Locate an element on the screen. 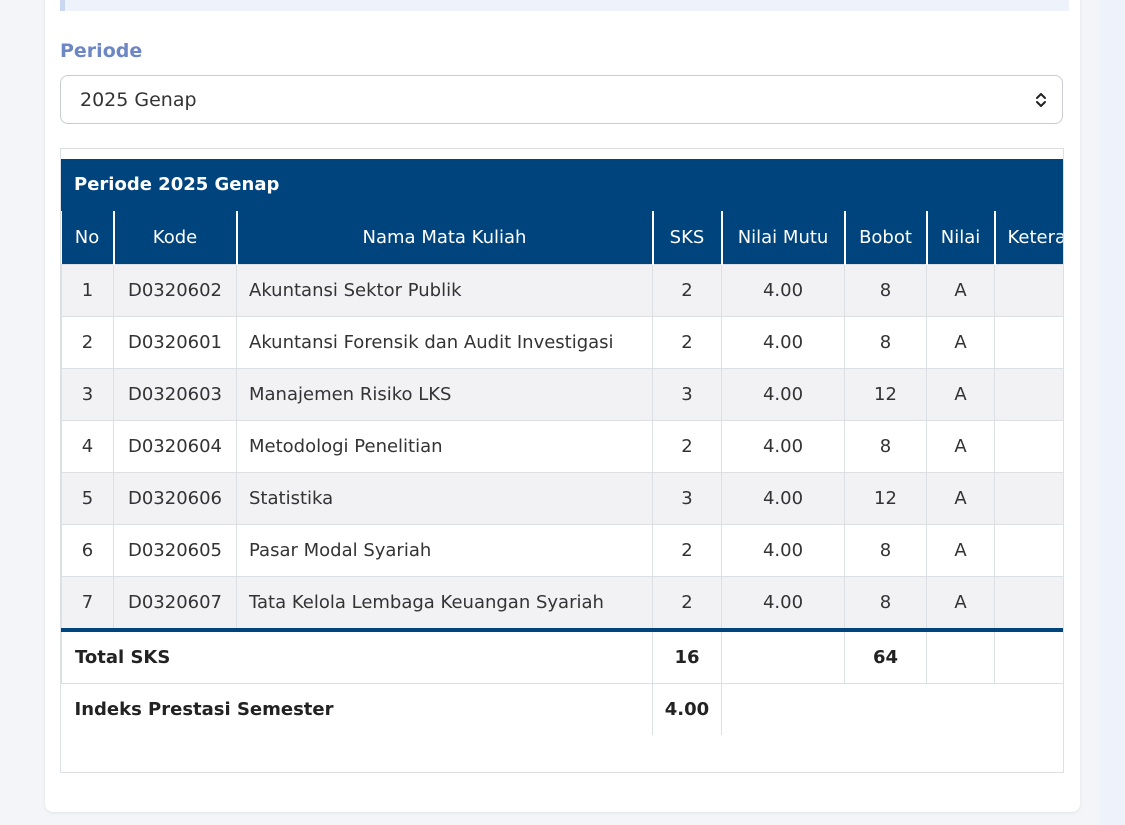  cell-no: 7 is located at coordinates (87, 604).